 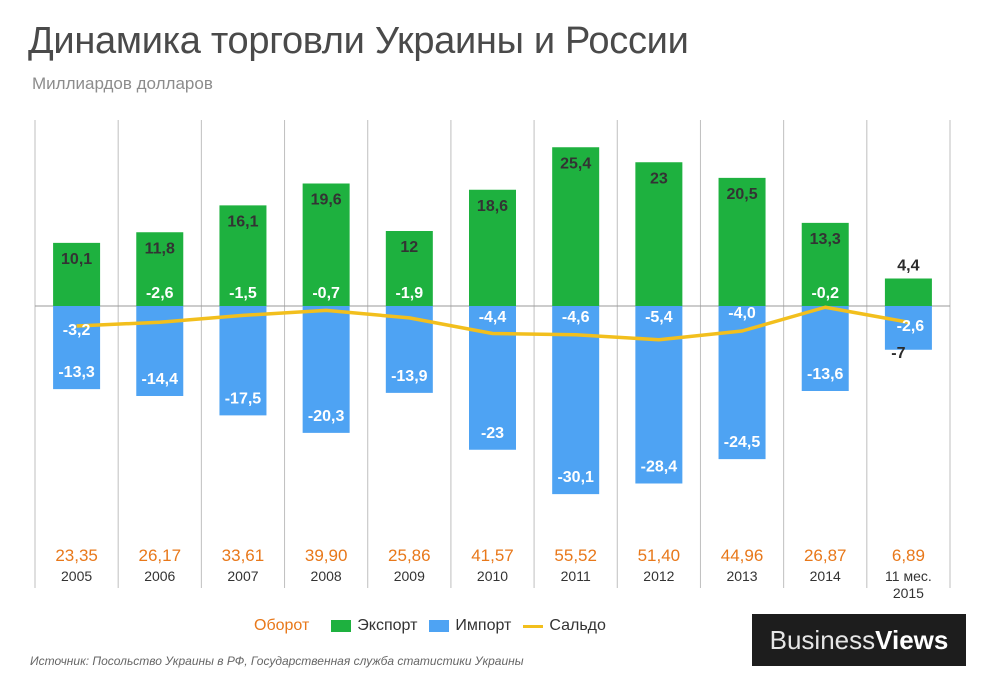 What do you see at coordinates (575, 555) in the screenshot?
I see `turnover-value-label: 55,52` at bounding box center [575, 555].